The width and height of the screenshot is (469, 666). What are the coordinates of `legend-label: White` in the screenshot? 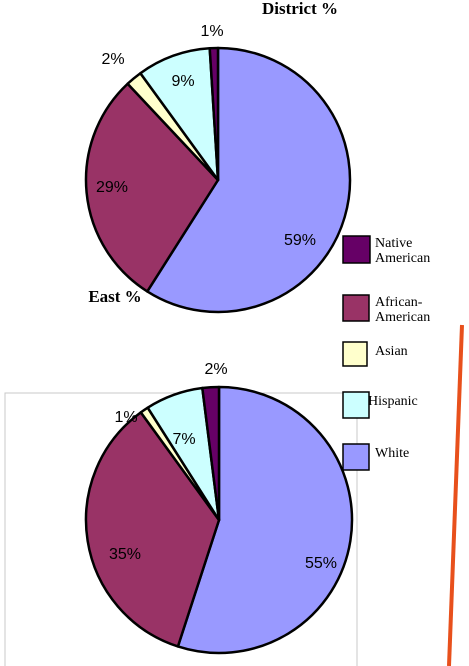 It's located at (392, 453).